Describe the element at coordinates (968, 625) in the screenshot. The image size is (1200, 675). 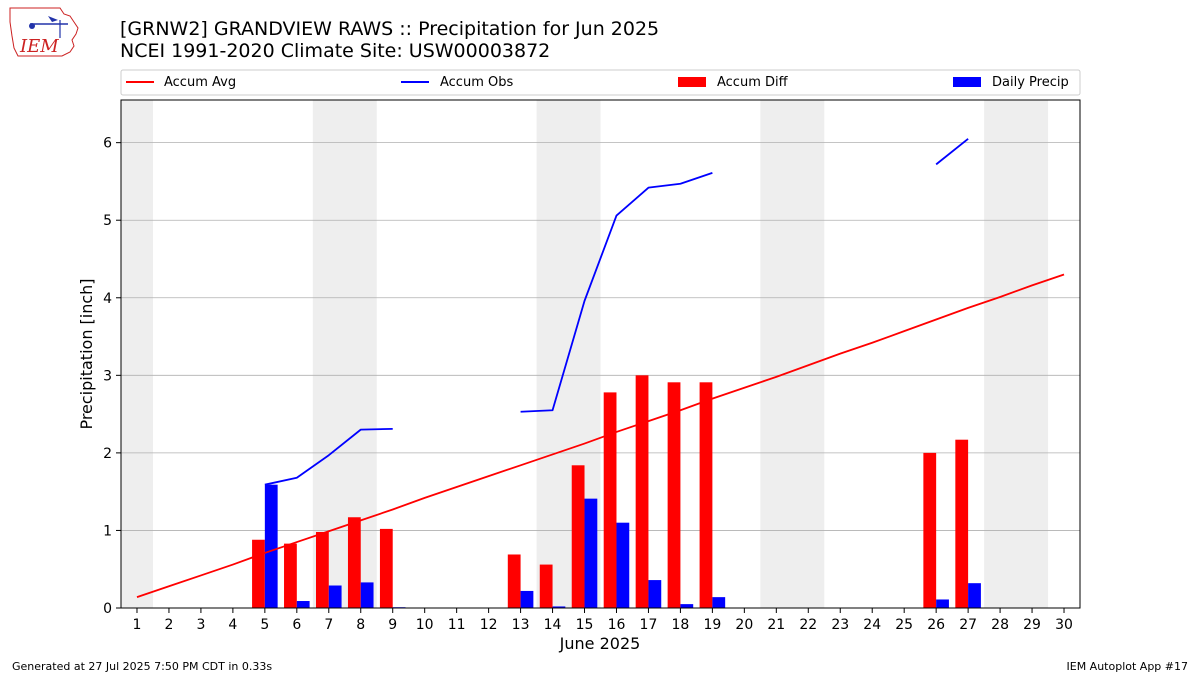
I see `x-tick-label-27: 27` at that location.